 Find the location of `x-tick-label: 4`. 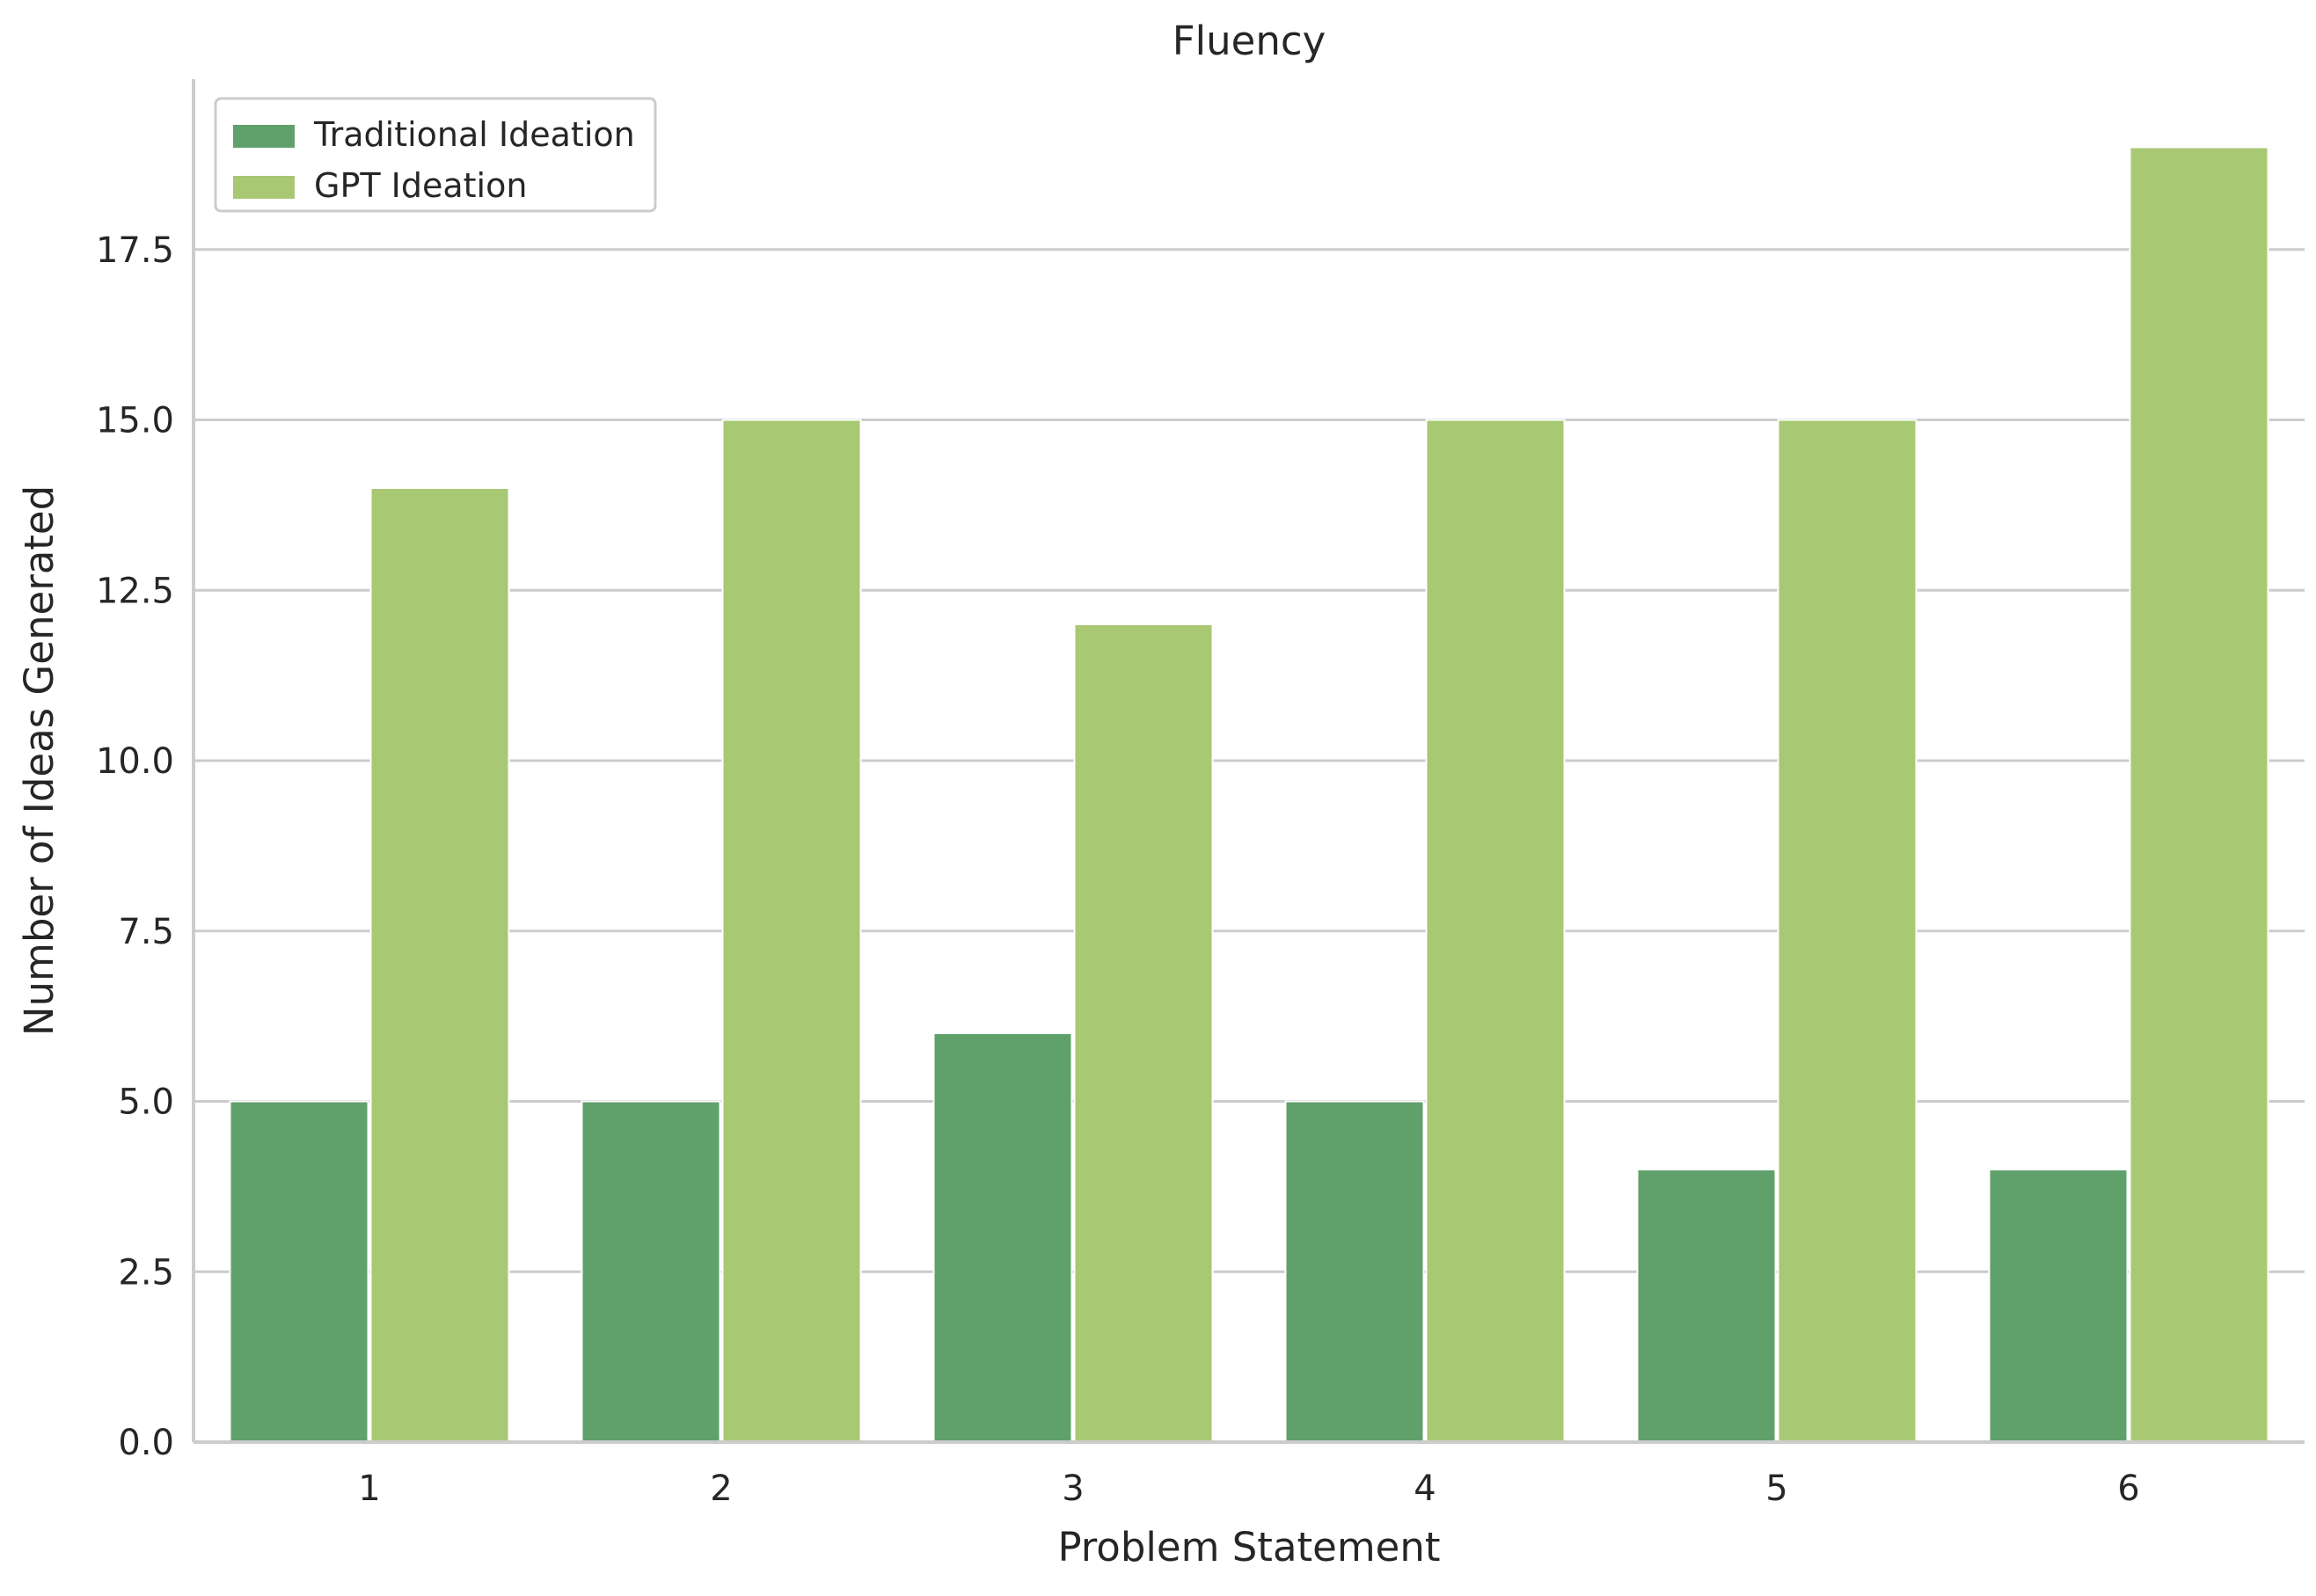

x-tick-label: 4 is located at coordinates (1425, 1488).